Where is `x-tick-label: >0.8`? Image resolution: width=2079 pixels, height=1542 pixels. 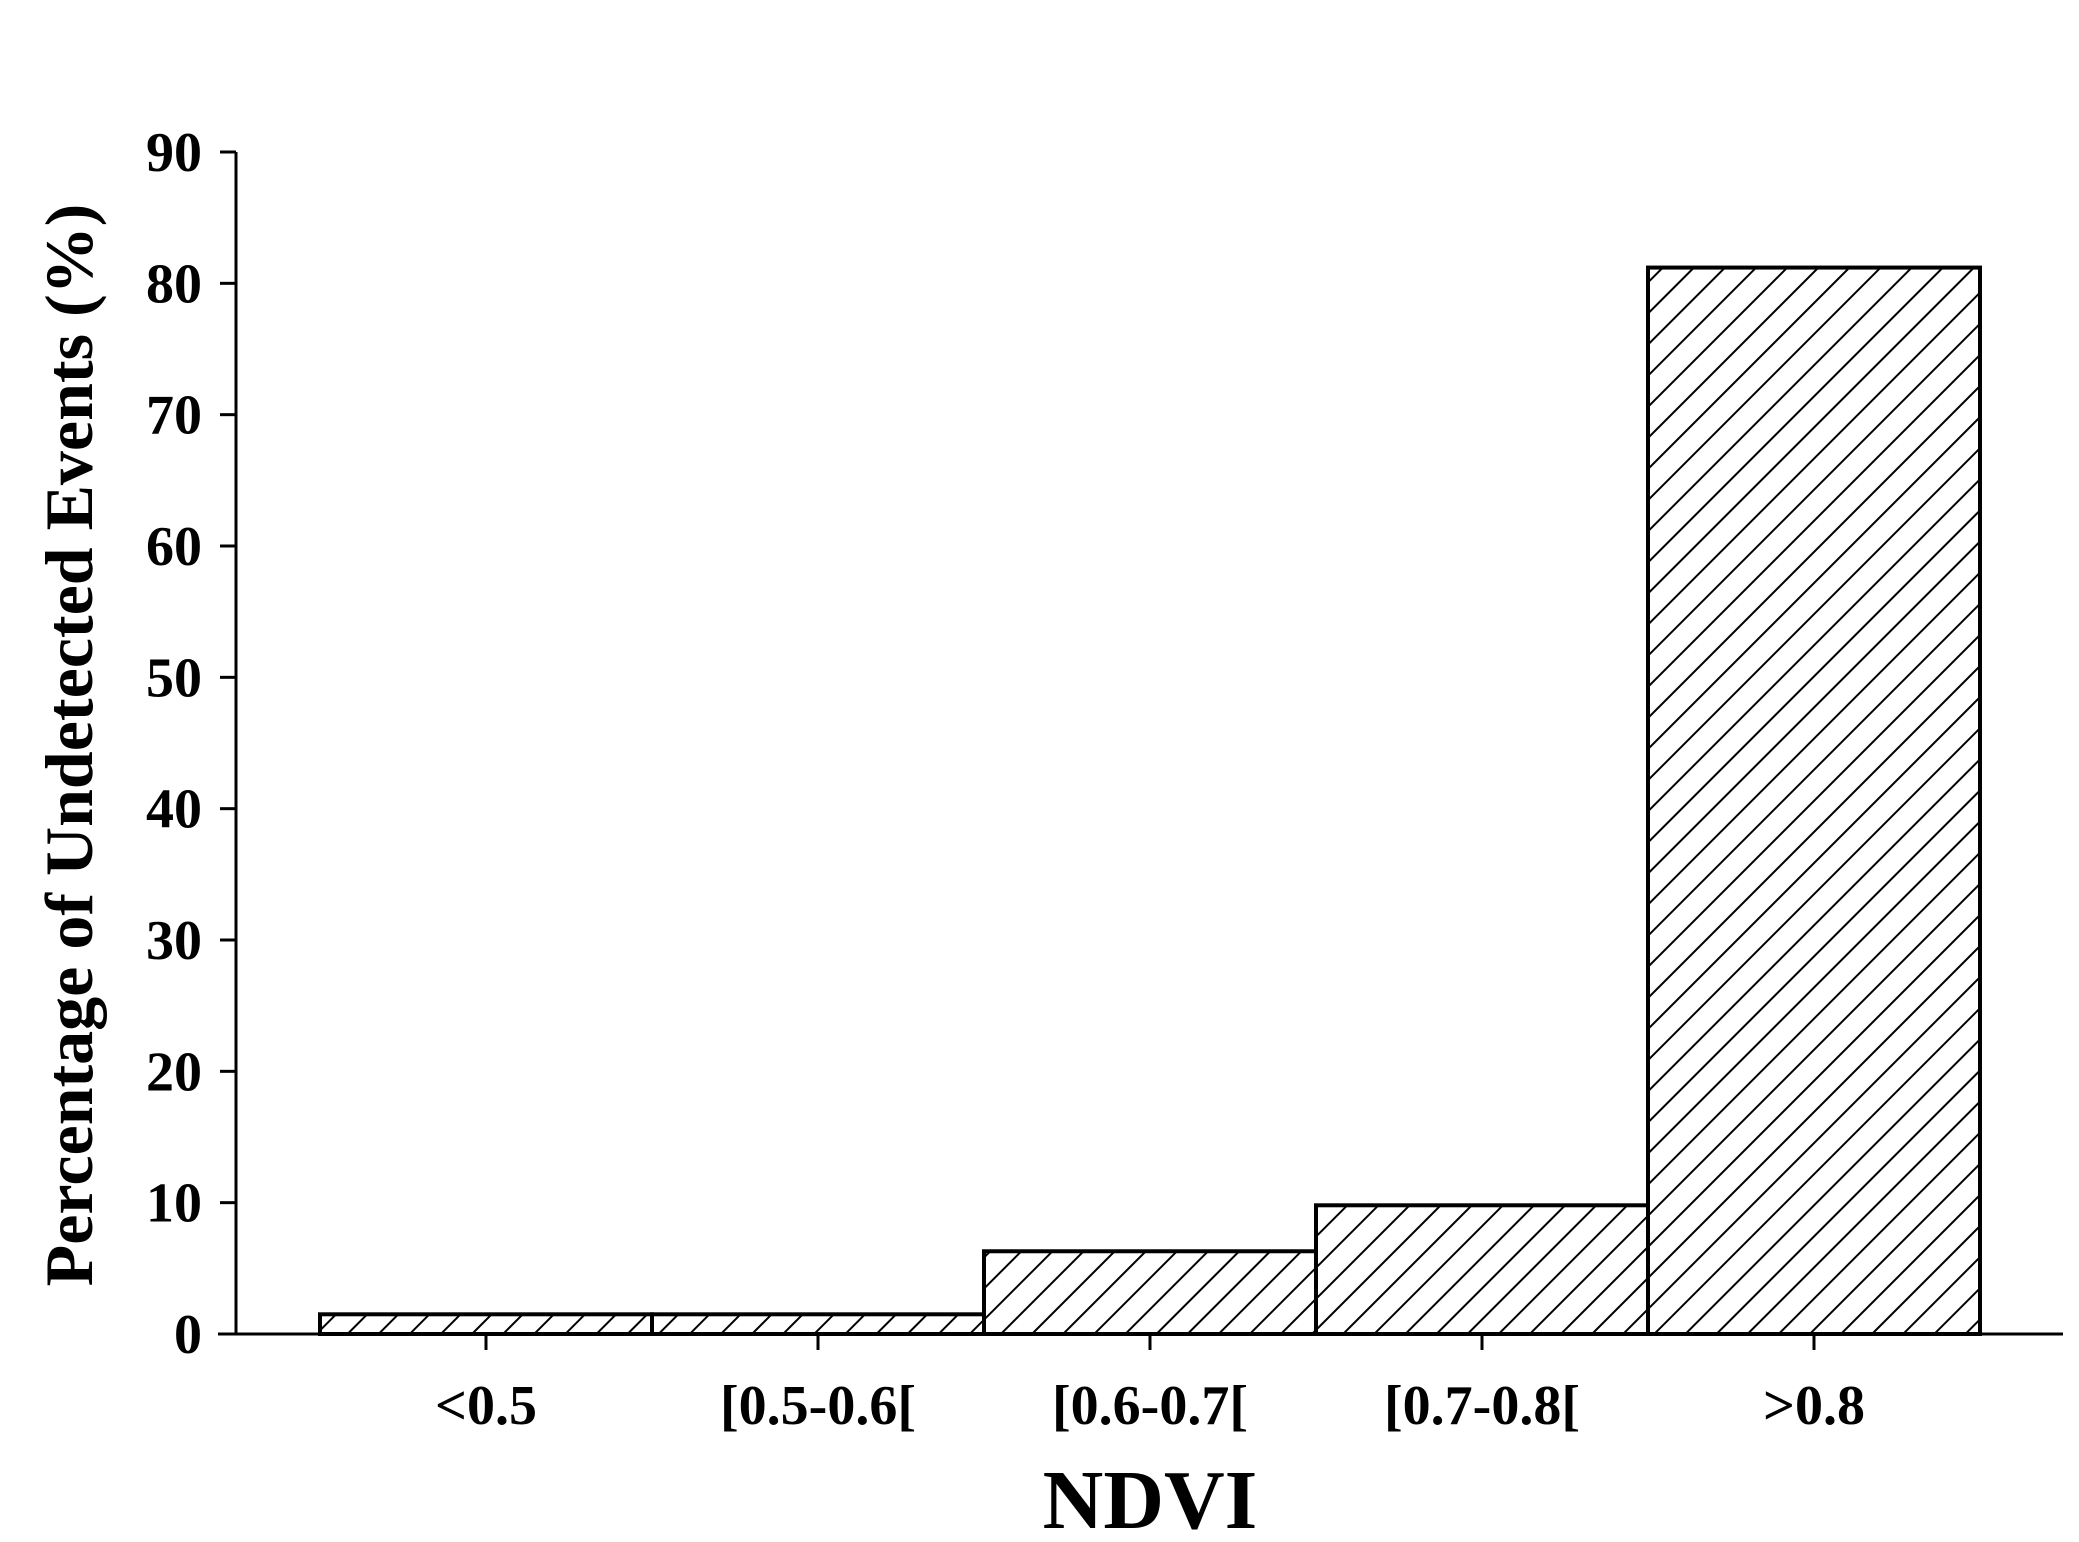
x-tick-label: >0.8 is located at coordinates (1814, 1406).